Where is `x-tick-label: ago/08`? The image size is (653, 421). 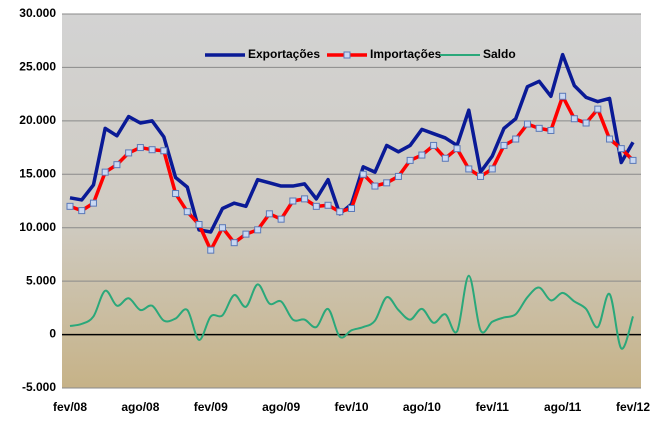 x-tick-label: ago/08 is located at coordinates (140, 407).